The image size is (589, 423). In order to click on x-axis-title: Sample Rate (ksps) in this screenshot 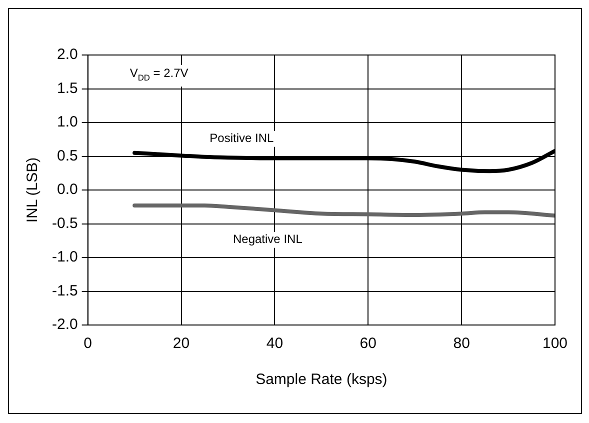, I will do `click(322, 379)`.